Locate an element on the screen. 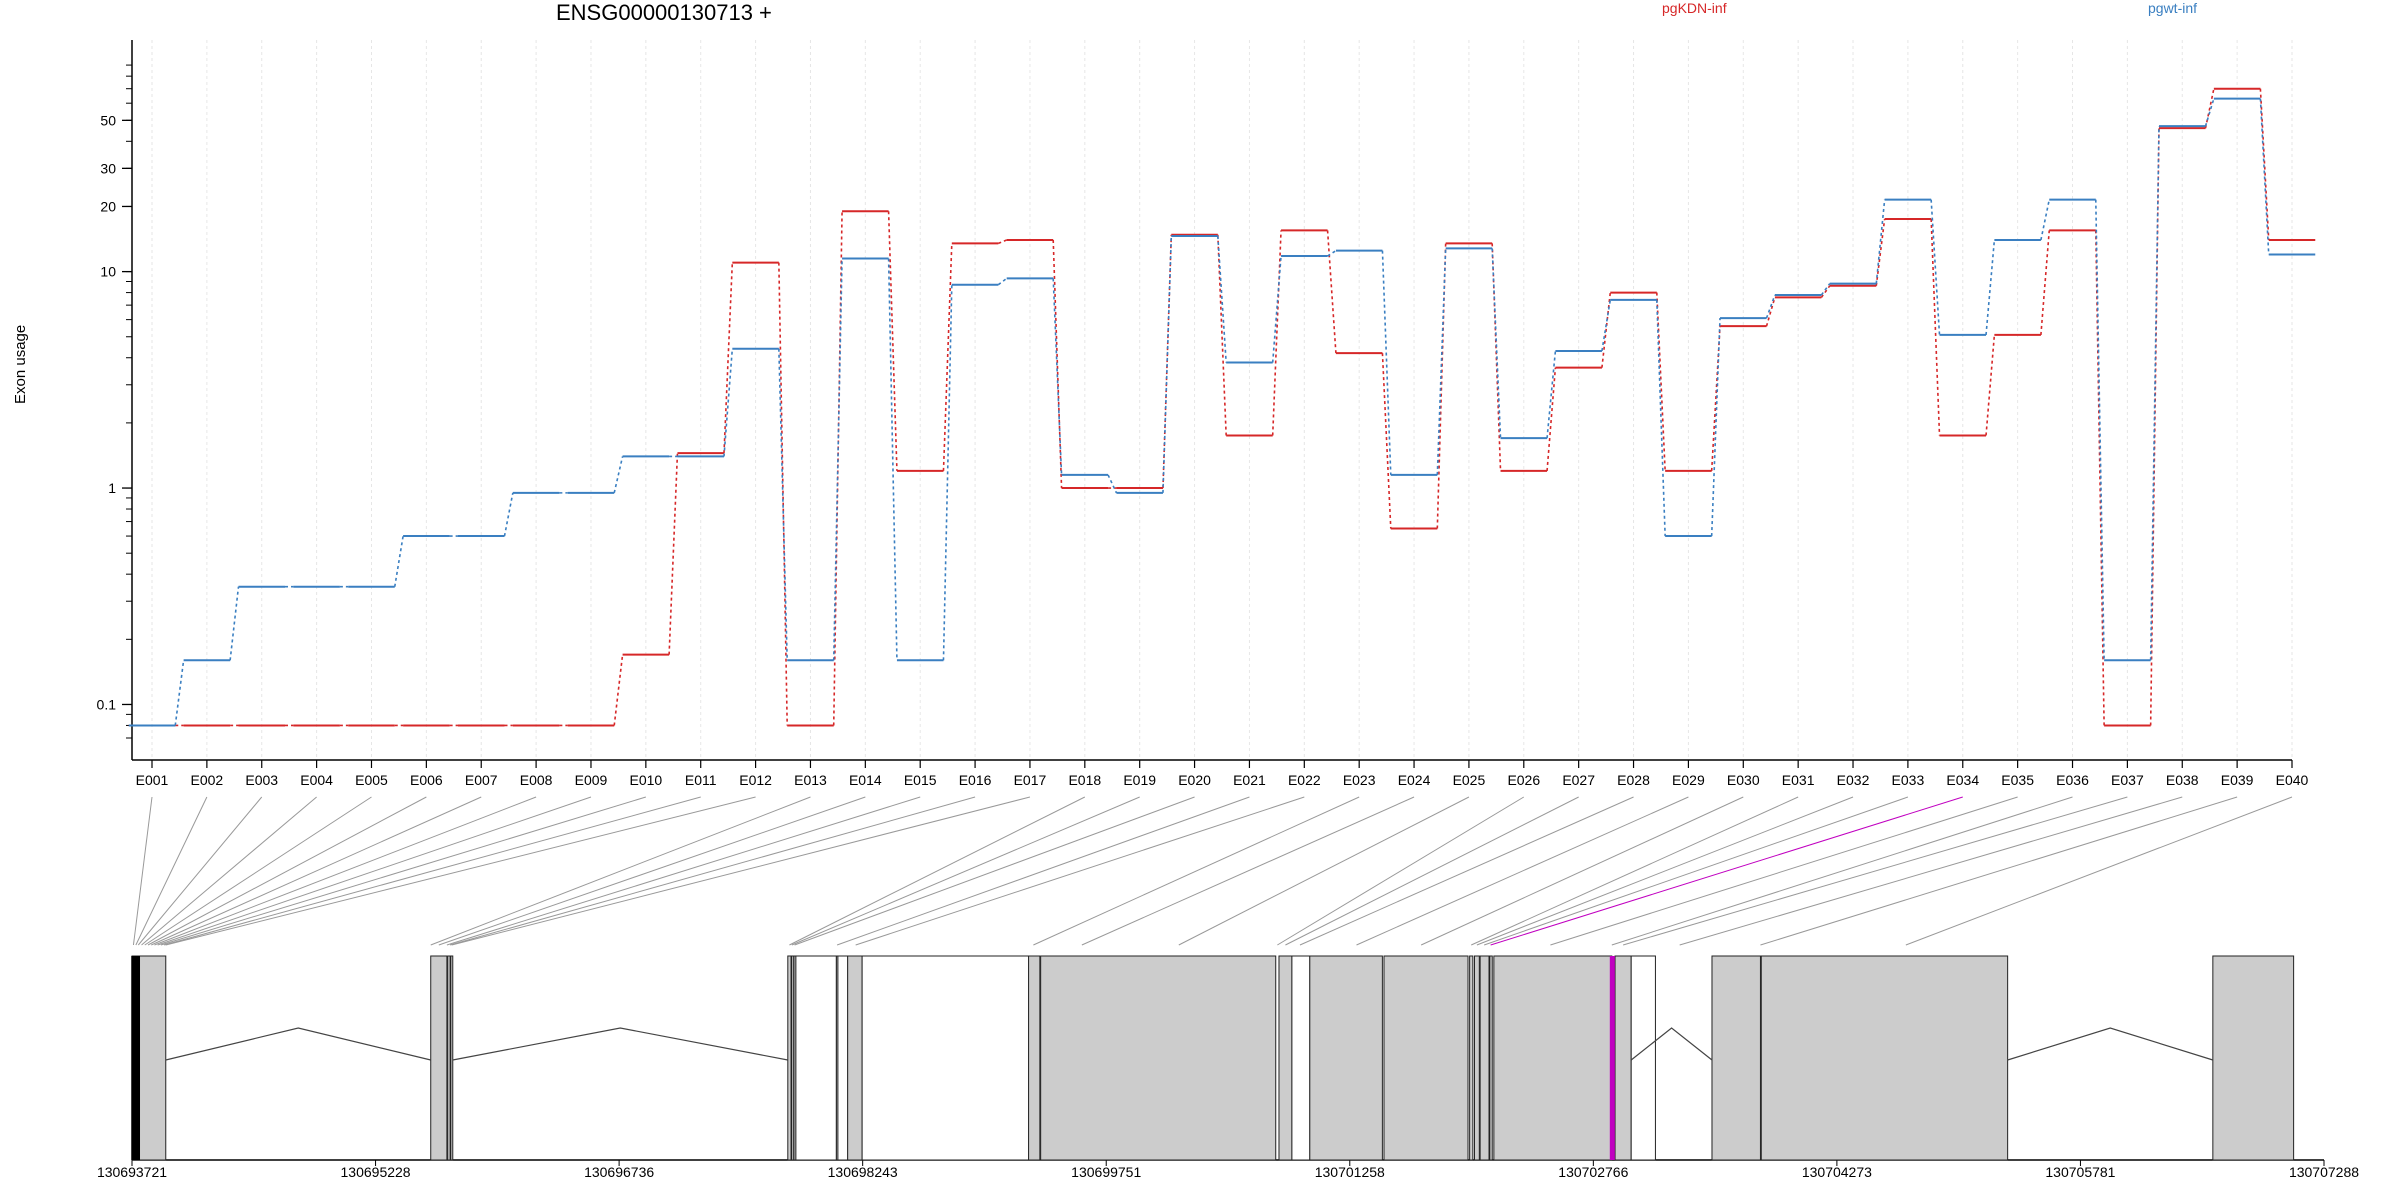  x-tick-label: E024 is located at coordinates (1414, 780).